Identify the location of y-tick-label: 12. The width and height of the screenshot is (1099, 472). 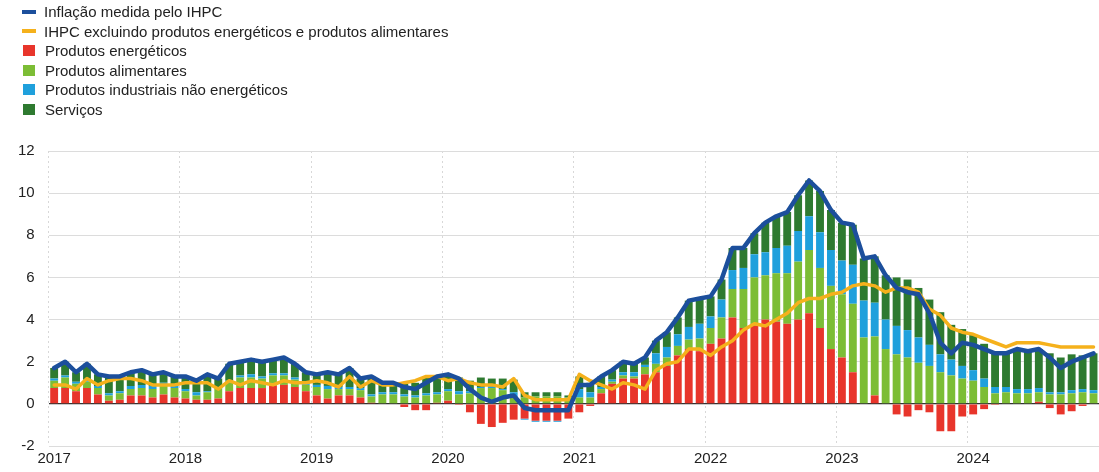
(26, 150).